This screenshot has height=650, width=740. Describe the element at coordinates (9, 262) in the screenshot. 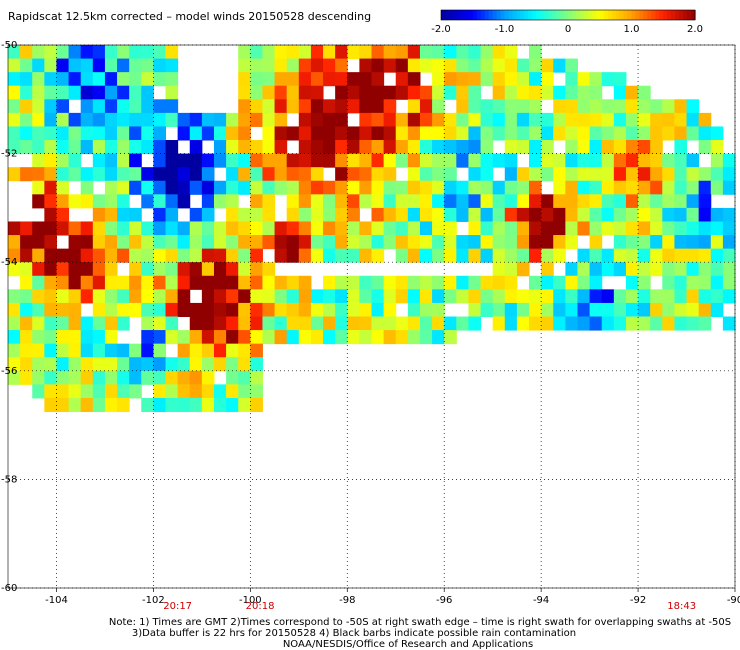

I see `y-tick-label: -54` at that location.